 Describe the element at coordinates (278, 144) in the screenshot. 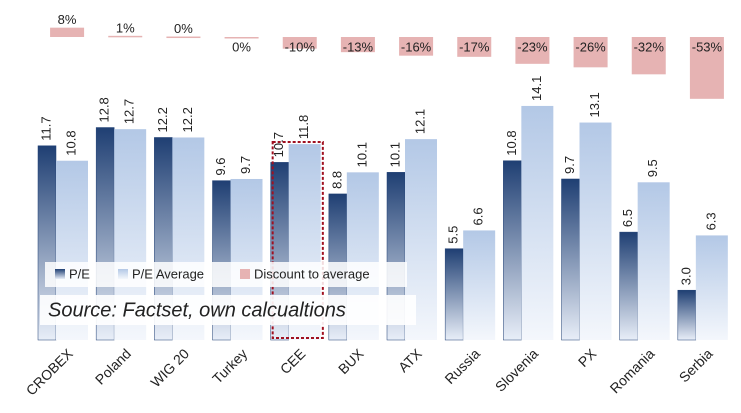

I see `data-label: 10.7` at that location.